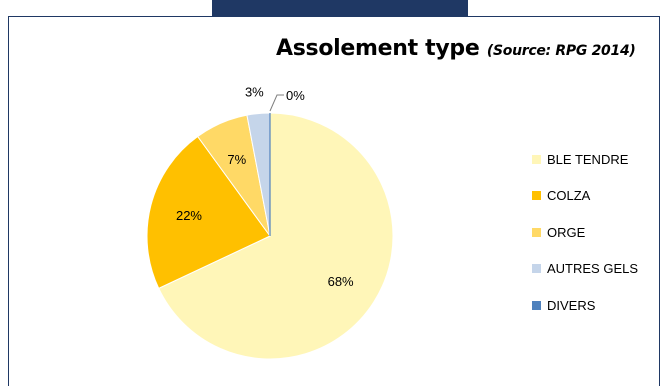 This screenshot has height=386, width=662. Describe the element at coordinates (588, 159) in the screenshot. I see `legend-label: BLE TENDRE` at that location.